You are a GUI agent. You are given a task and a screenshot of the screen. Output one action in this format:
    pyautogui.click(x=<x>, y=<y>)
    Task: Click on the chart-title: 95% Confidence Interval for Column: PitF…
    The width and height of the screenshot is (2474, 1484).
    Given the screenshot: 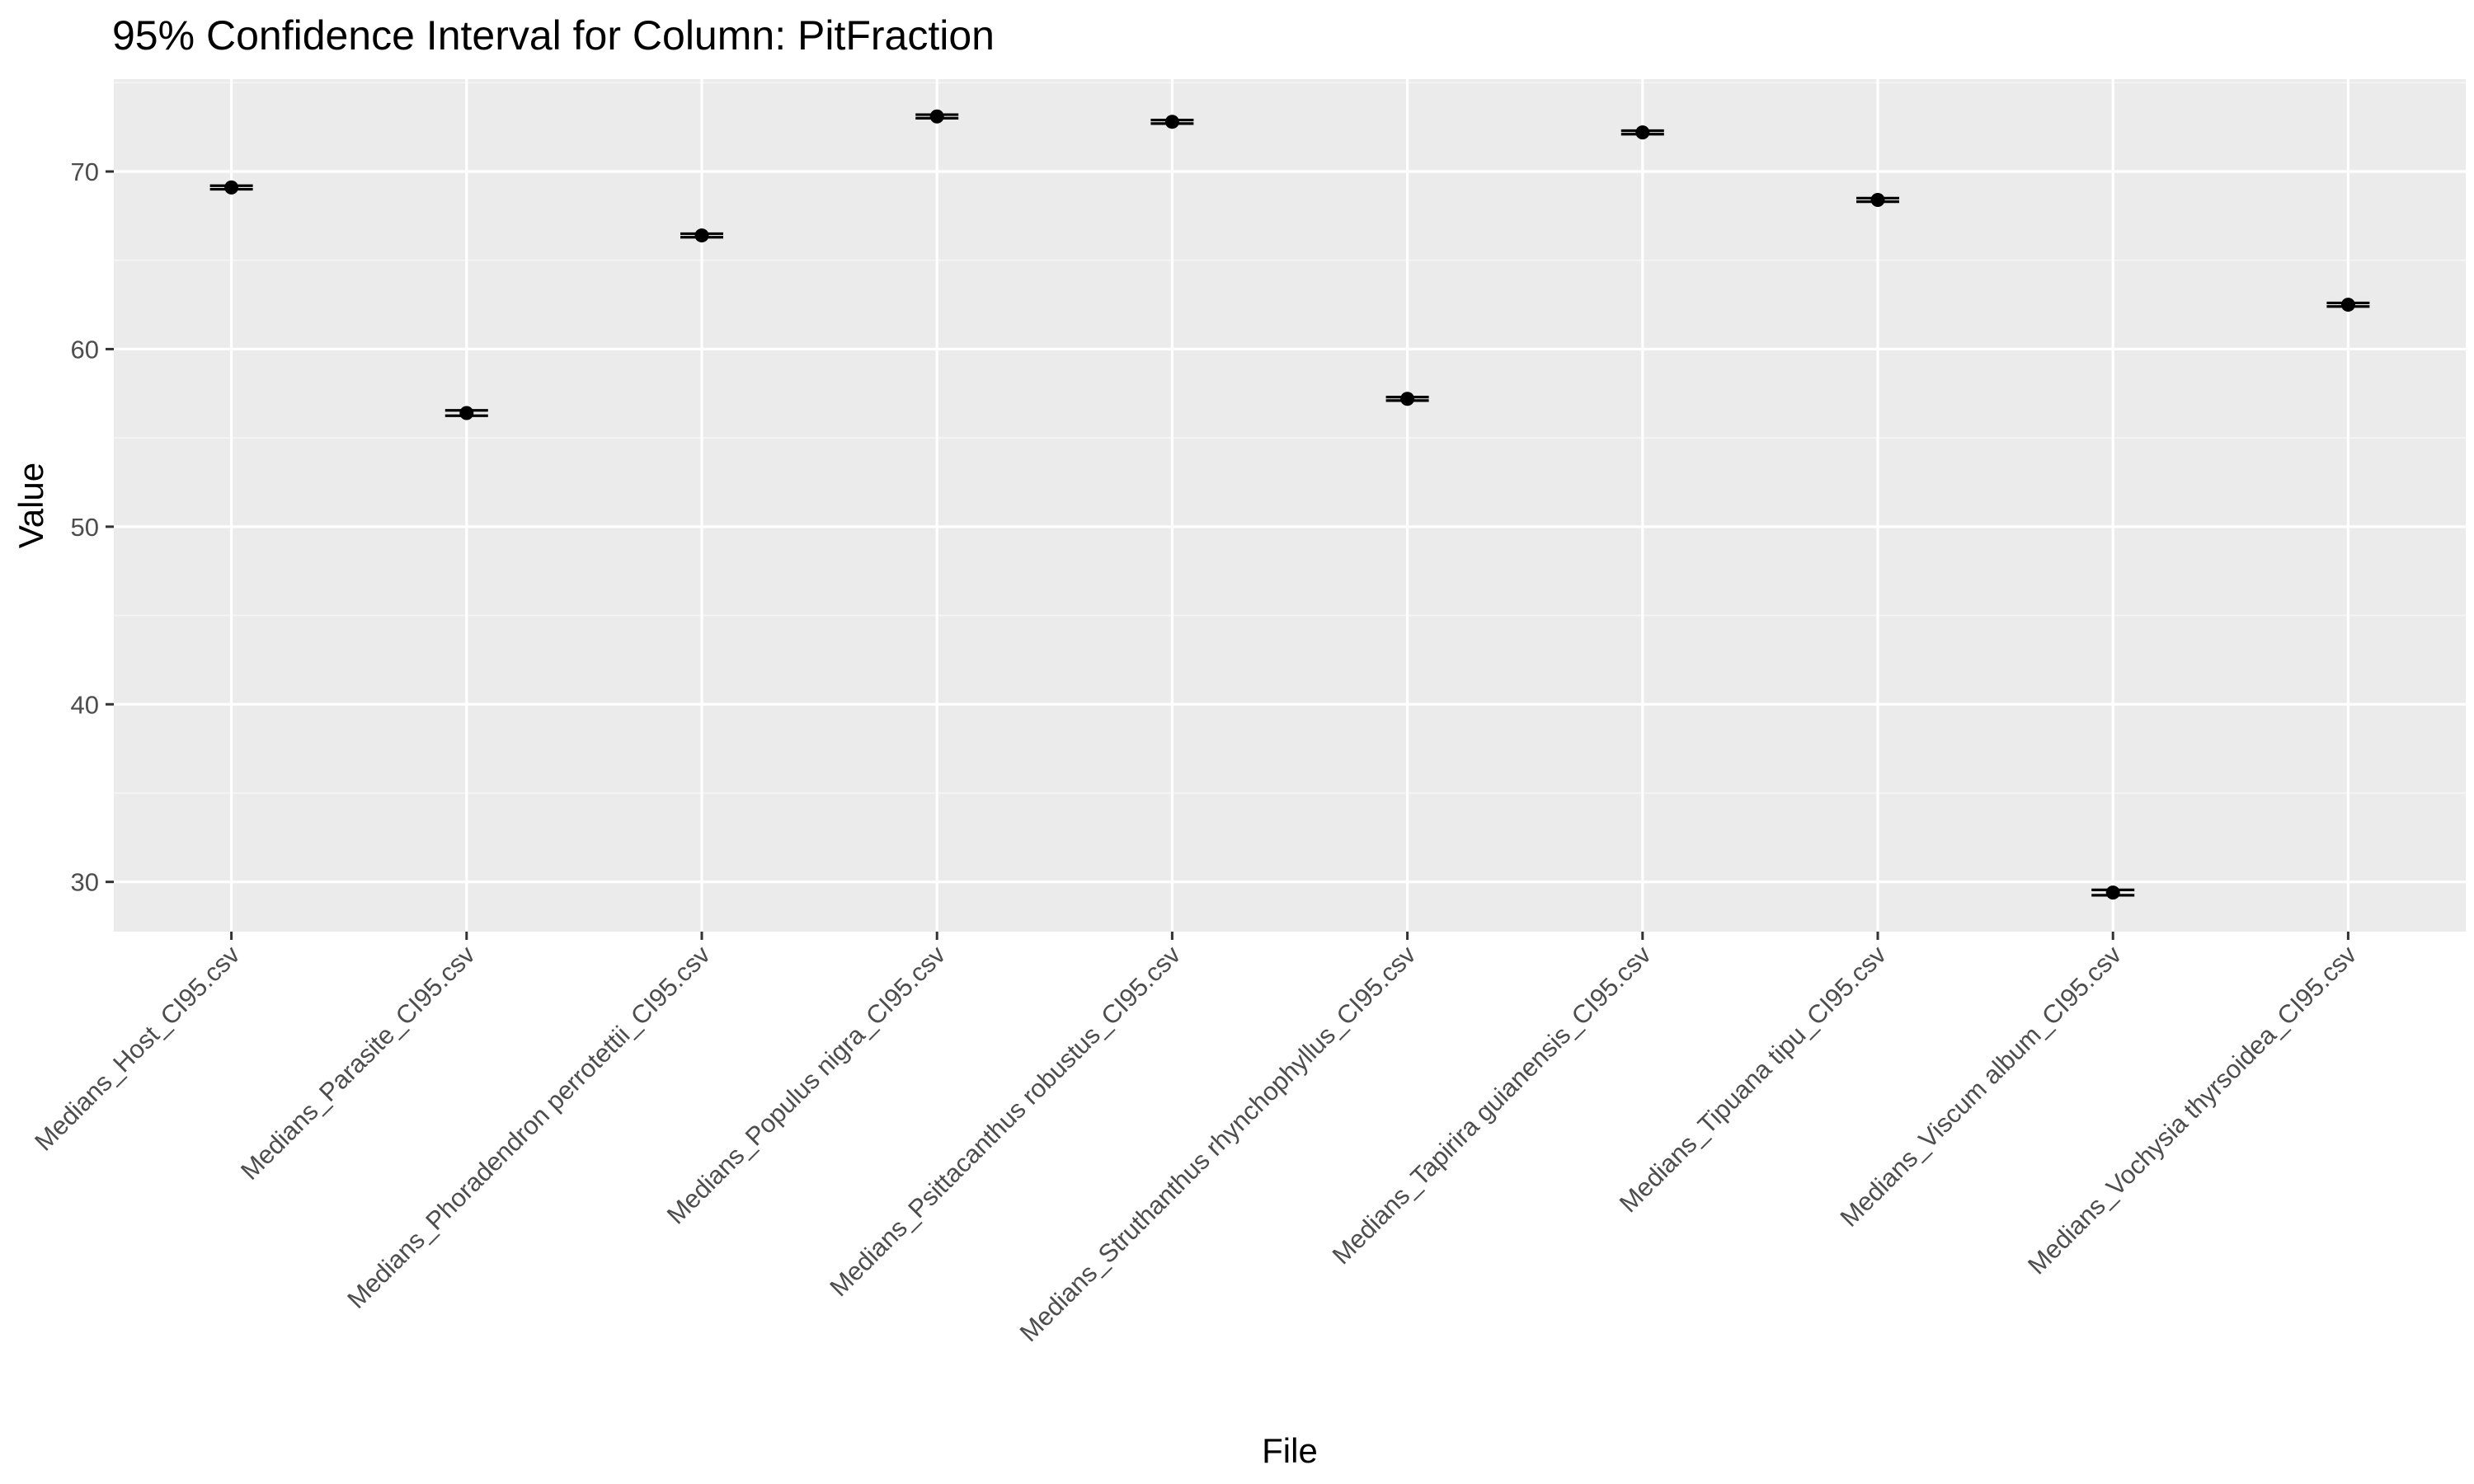 What is the action you would take?
    pyautogui.click(x=553, y=35)
    